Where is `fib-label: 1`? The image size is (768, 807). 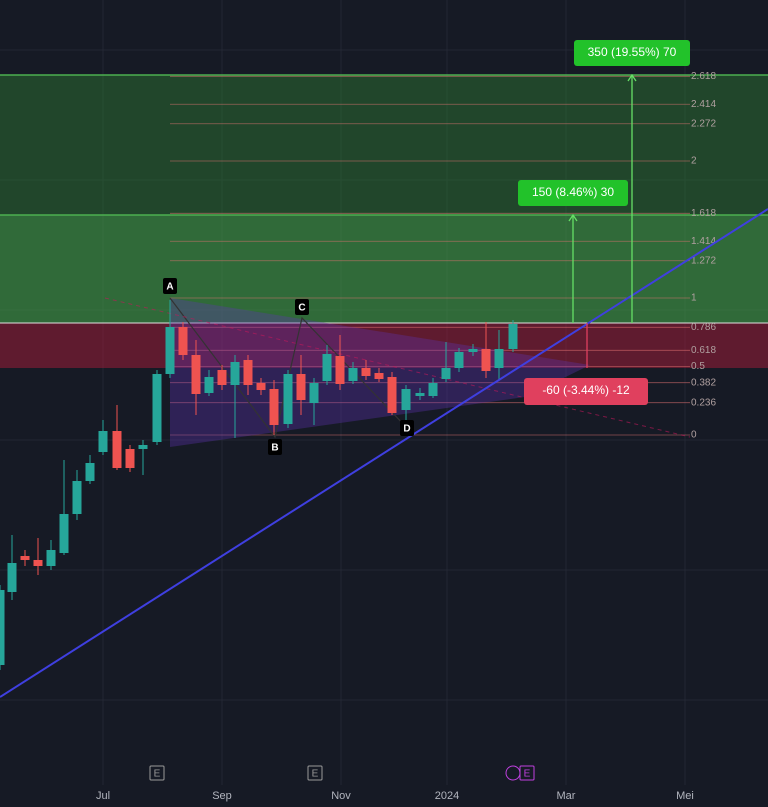 fib-label: 1 is located at coordinates (694, 298).